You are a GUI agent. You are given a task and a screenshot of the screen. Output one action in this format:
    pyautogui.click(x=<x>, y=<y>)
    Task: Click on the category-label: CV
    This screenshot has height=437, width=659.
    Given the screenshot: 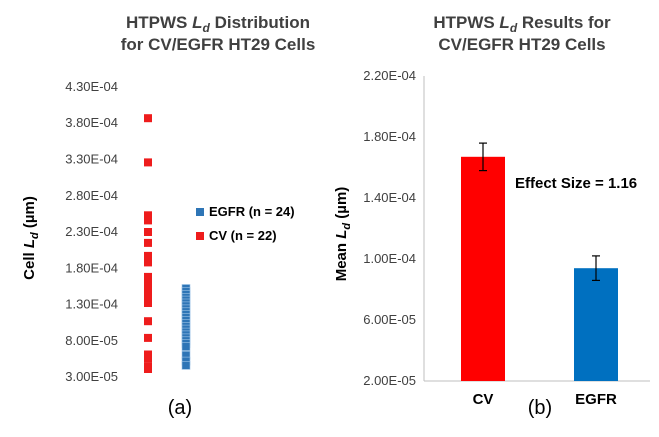 What is the action you would take?
    pyautogui.click(x=483, y=399)
    